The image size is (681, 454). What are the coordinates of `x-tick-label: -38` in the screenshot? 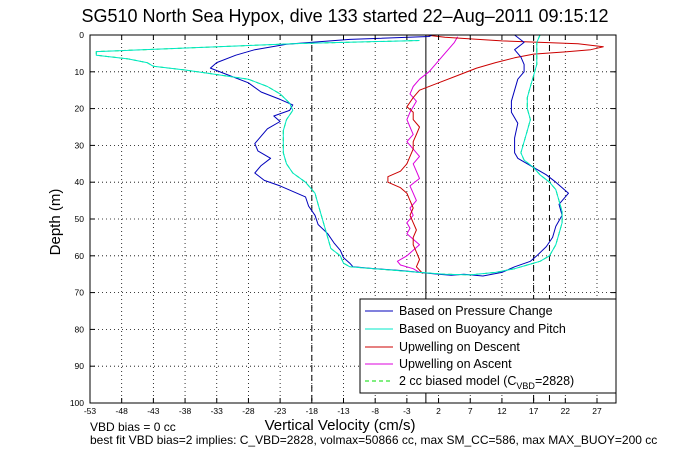 It's located at (185, 411).